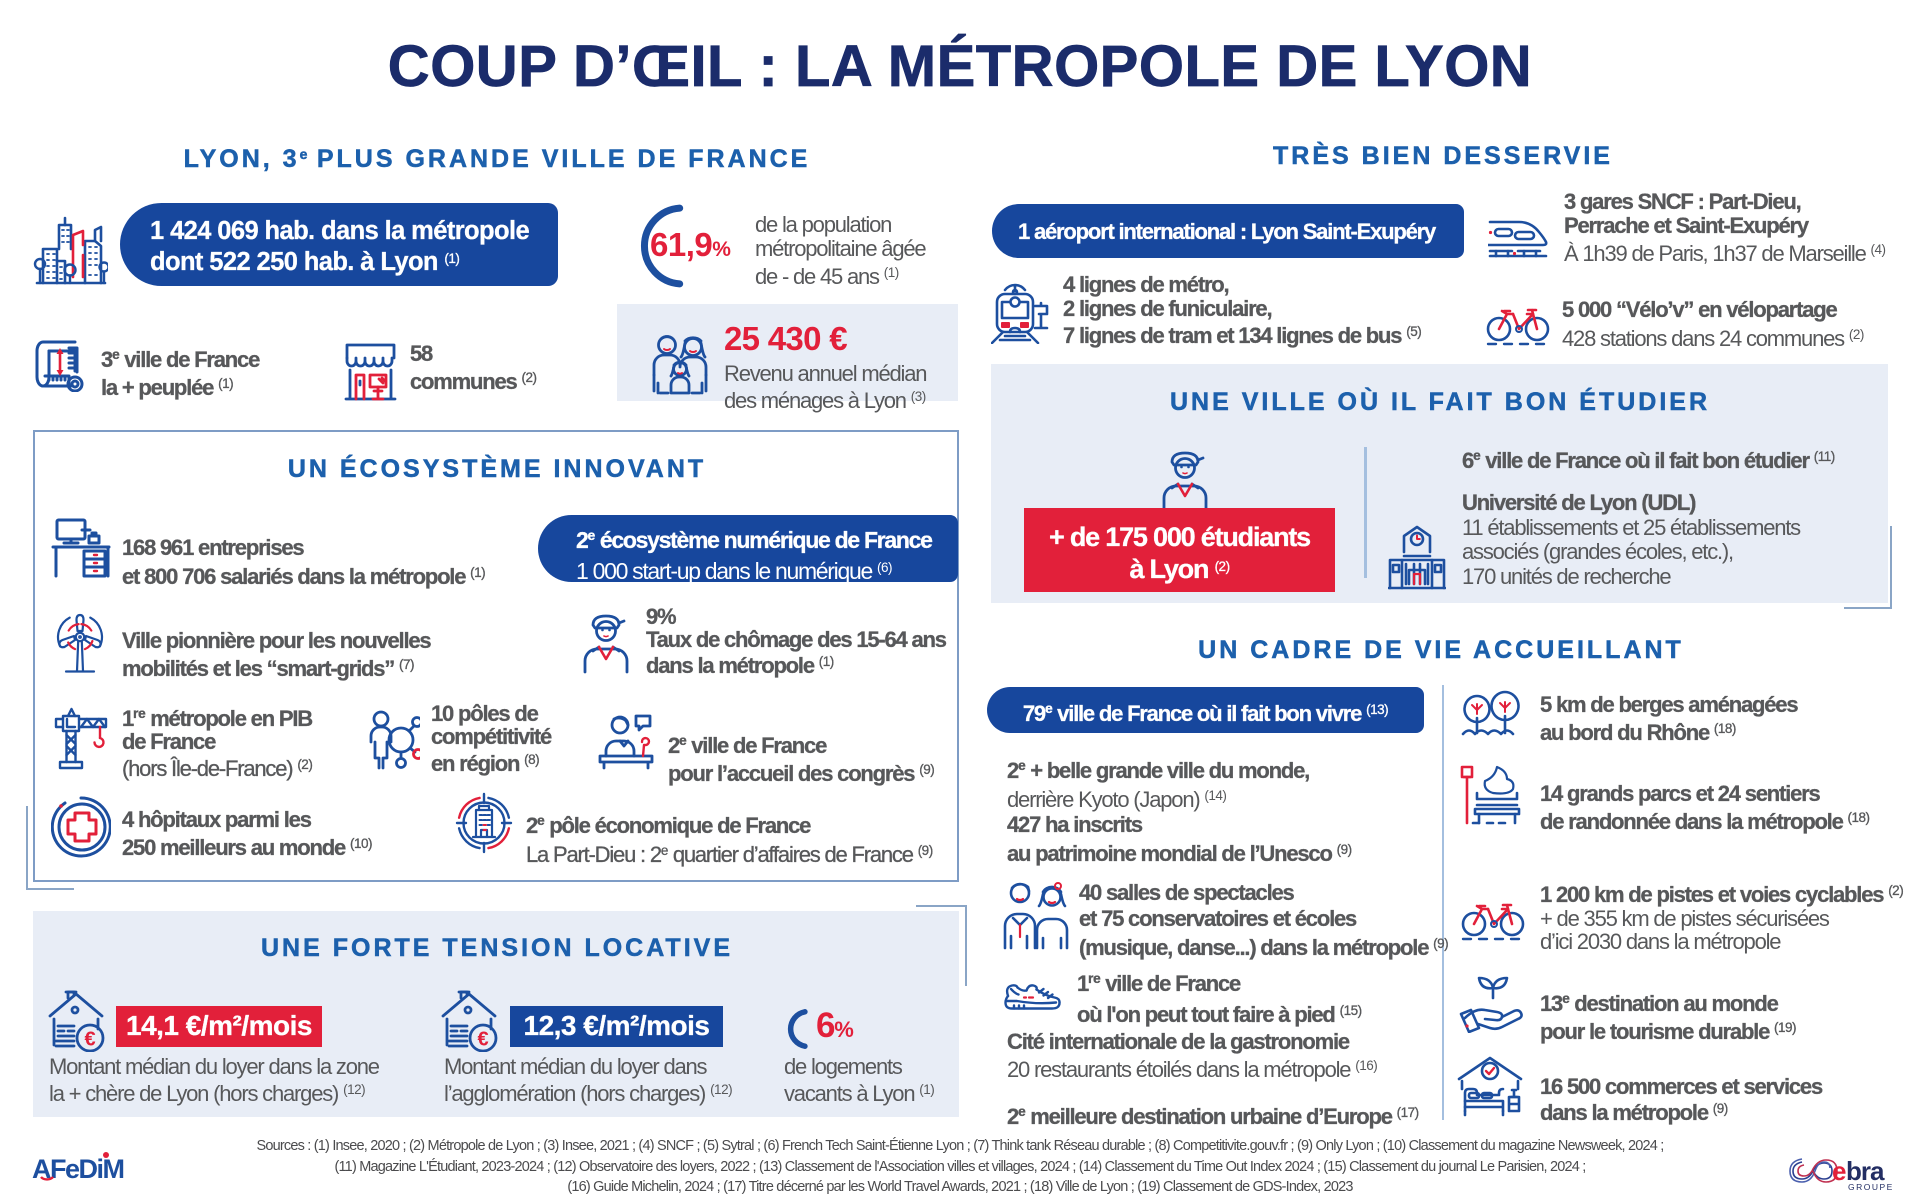 This screenshot has height=1200, width=1920. Describe the element at coordinates (1870, 1187) in the screenshot. I see `svg-text: GROUPE` at that location.